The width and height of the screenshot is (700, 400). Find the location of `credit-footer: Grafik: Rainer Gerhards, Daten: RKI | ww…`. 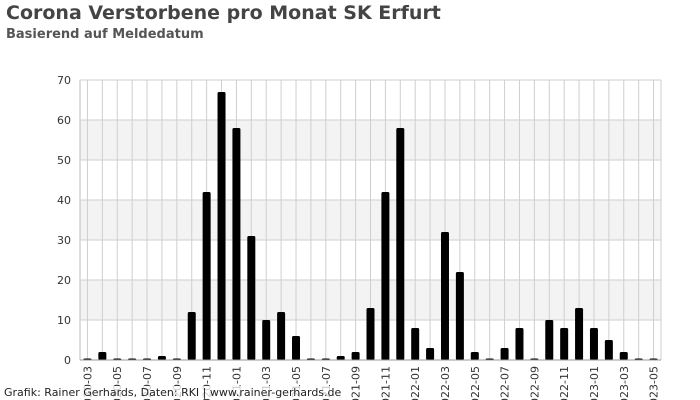

credit-footer: Grafik: Rainer Gerhards, Daten: RKI | ww… is located at coordinates (173, 392).